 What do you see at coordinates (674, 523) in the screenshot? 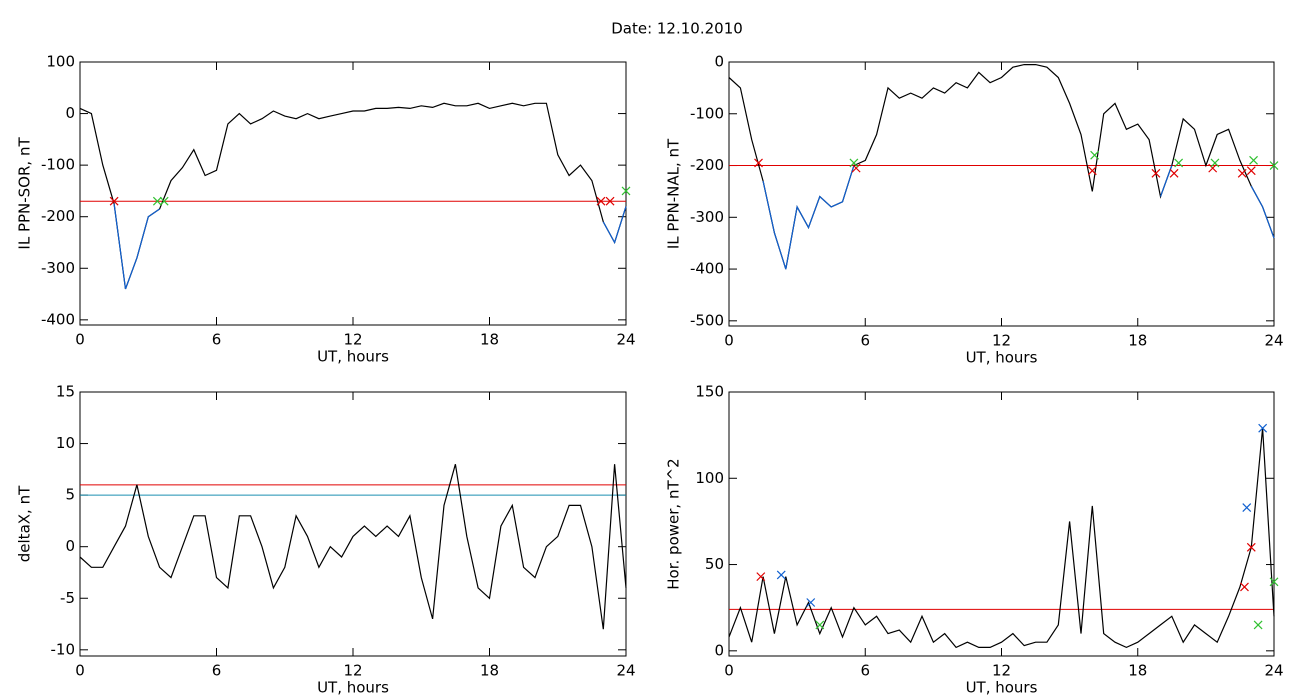
I see `y-axis-label: Hor. power, nT^2` at bounding box center [674, 523].